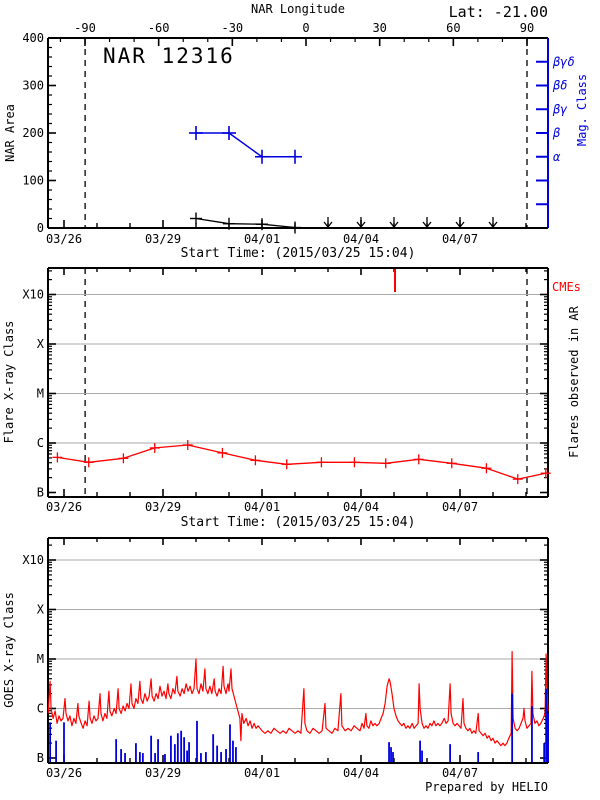 The width and height of the screenshot is (600, 800). I want to click on svg-text: -60, so click(159, 28).